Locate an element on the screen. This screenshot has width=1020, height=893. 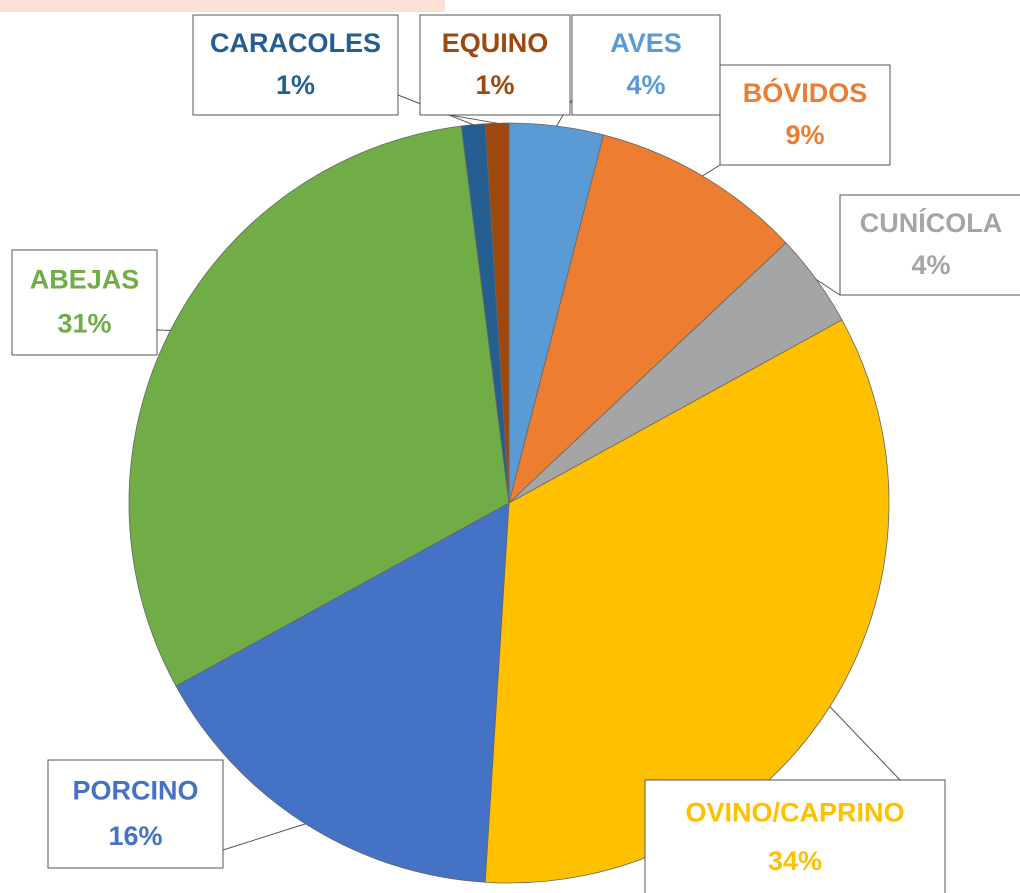
slice-label-value: 9% is located at coordinates (804, 135).